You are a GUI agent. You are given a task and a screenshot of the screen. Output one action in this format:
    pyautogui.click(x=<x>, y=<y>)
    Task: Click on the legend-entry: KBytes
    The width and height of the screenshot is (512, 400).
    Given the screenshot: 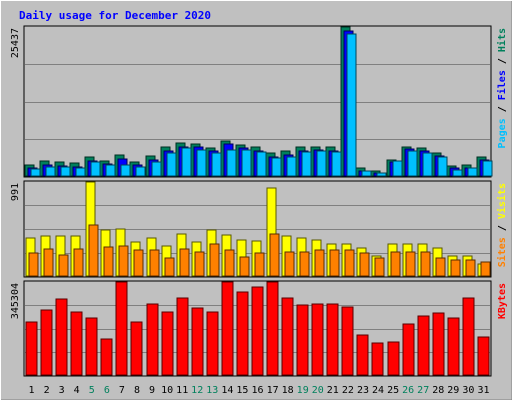 What is the action you would take?
    pyautogui.click(x=502, y=301)
    